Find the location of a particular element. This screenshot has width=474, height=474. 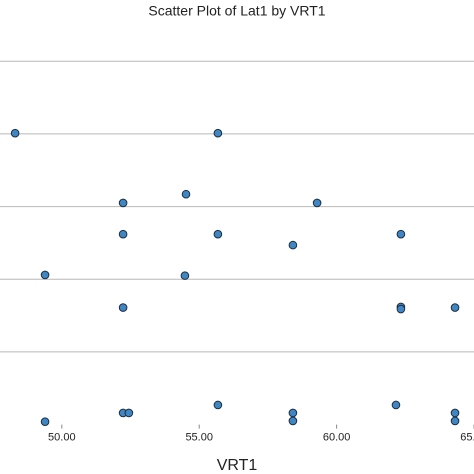

x-tick-label: 50.00 is located at coordinates (62, 438).